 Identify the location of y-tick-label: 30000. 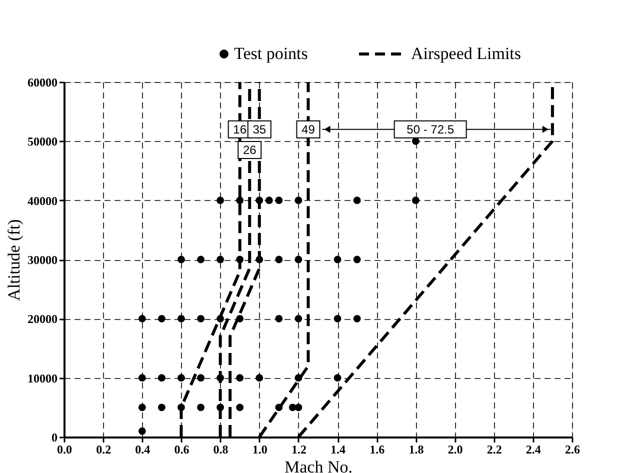
(43, 260).